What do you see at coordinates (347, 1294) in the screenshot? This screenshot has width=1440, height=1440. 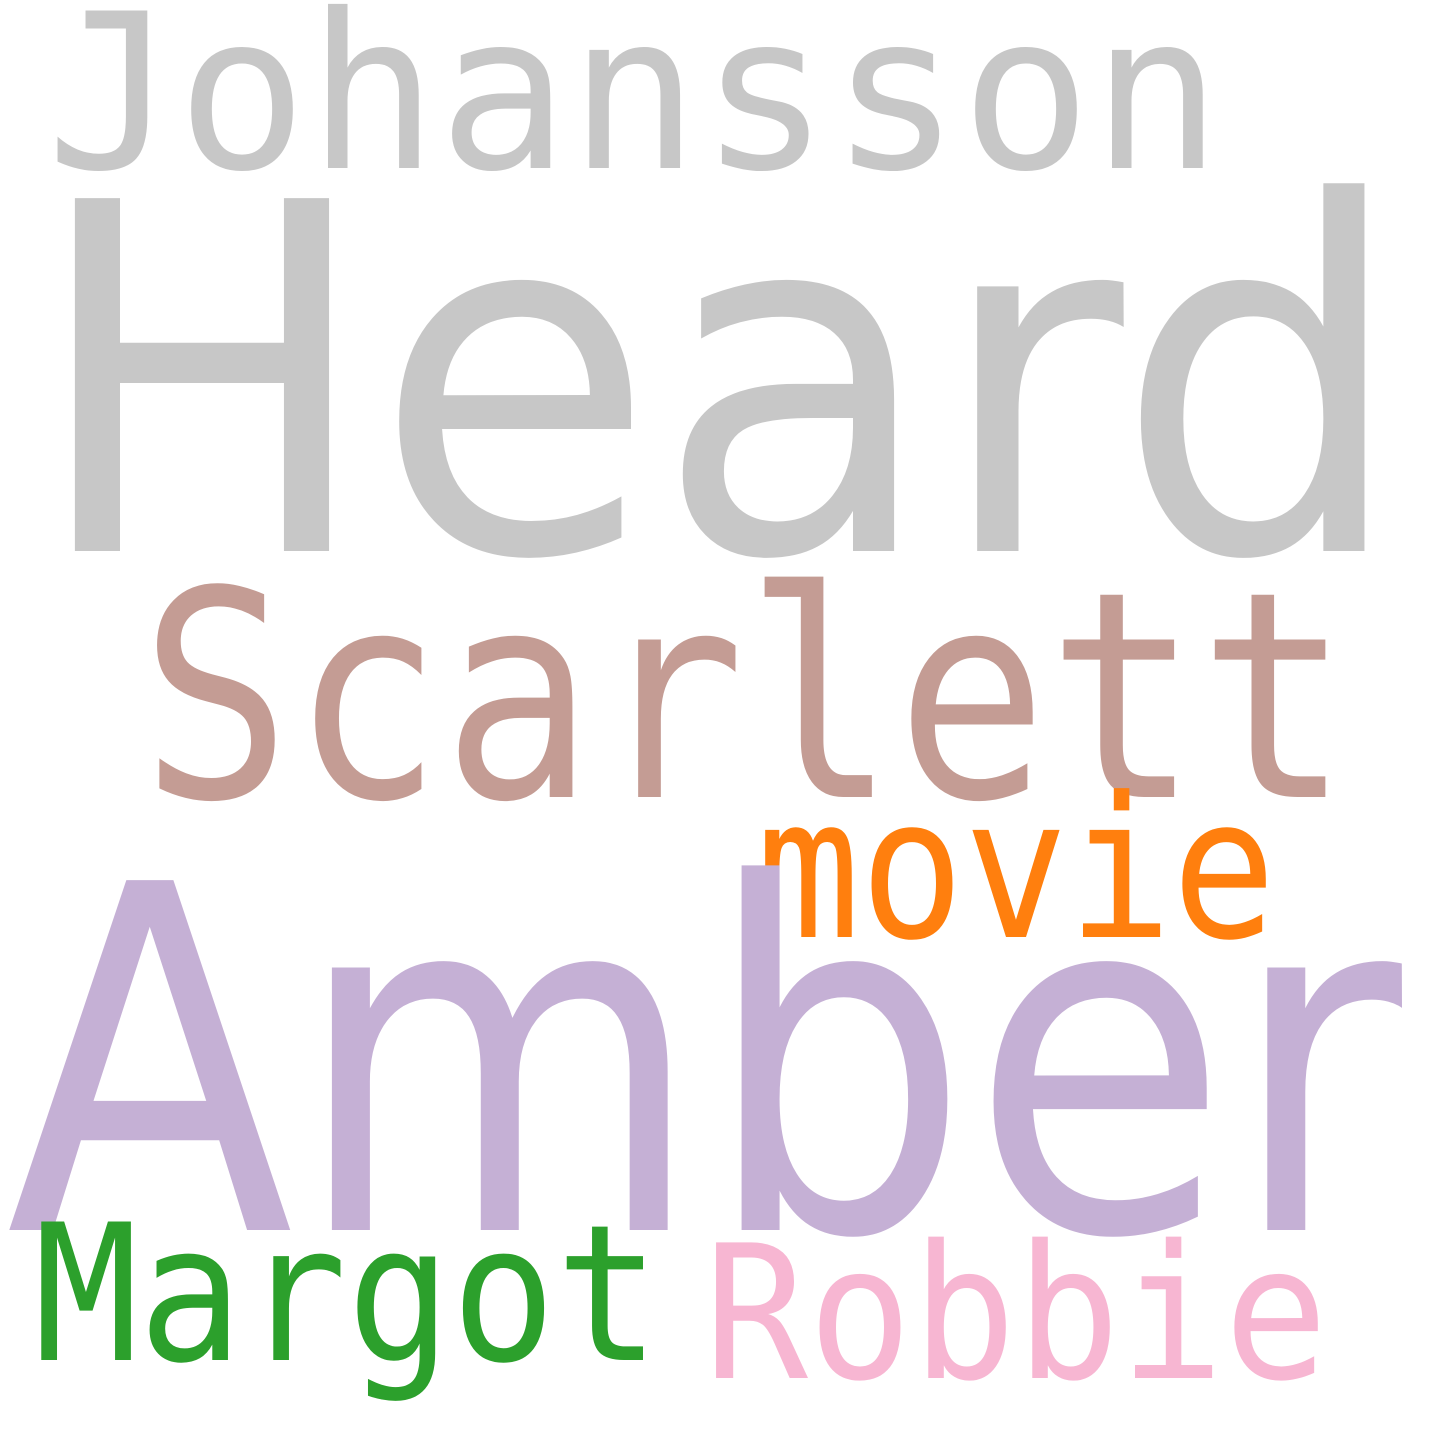 I see `word-margot: Margot` at bounding box center [347, 1294].